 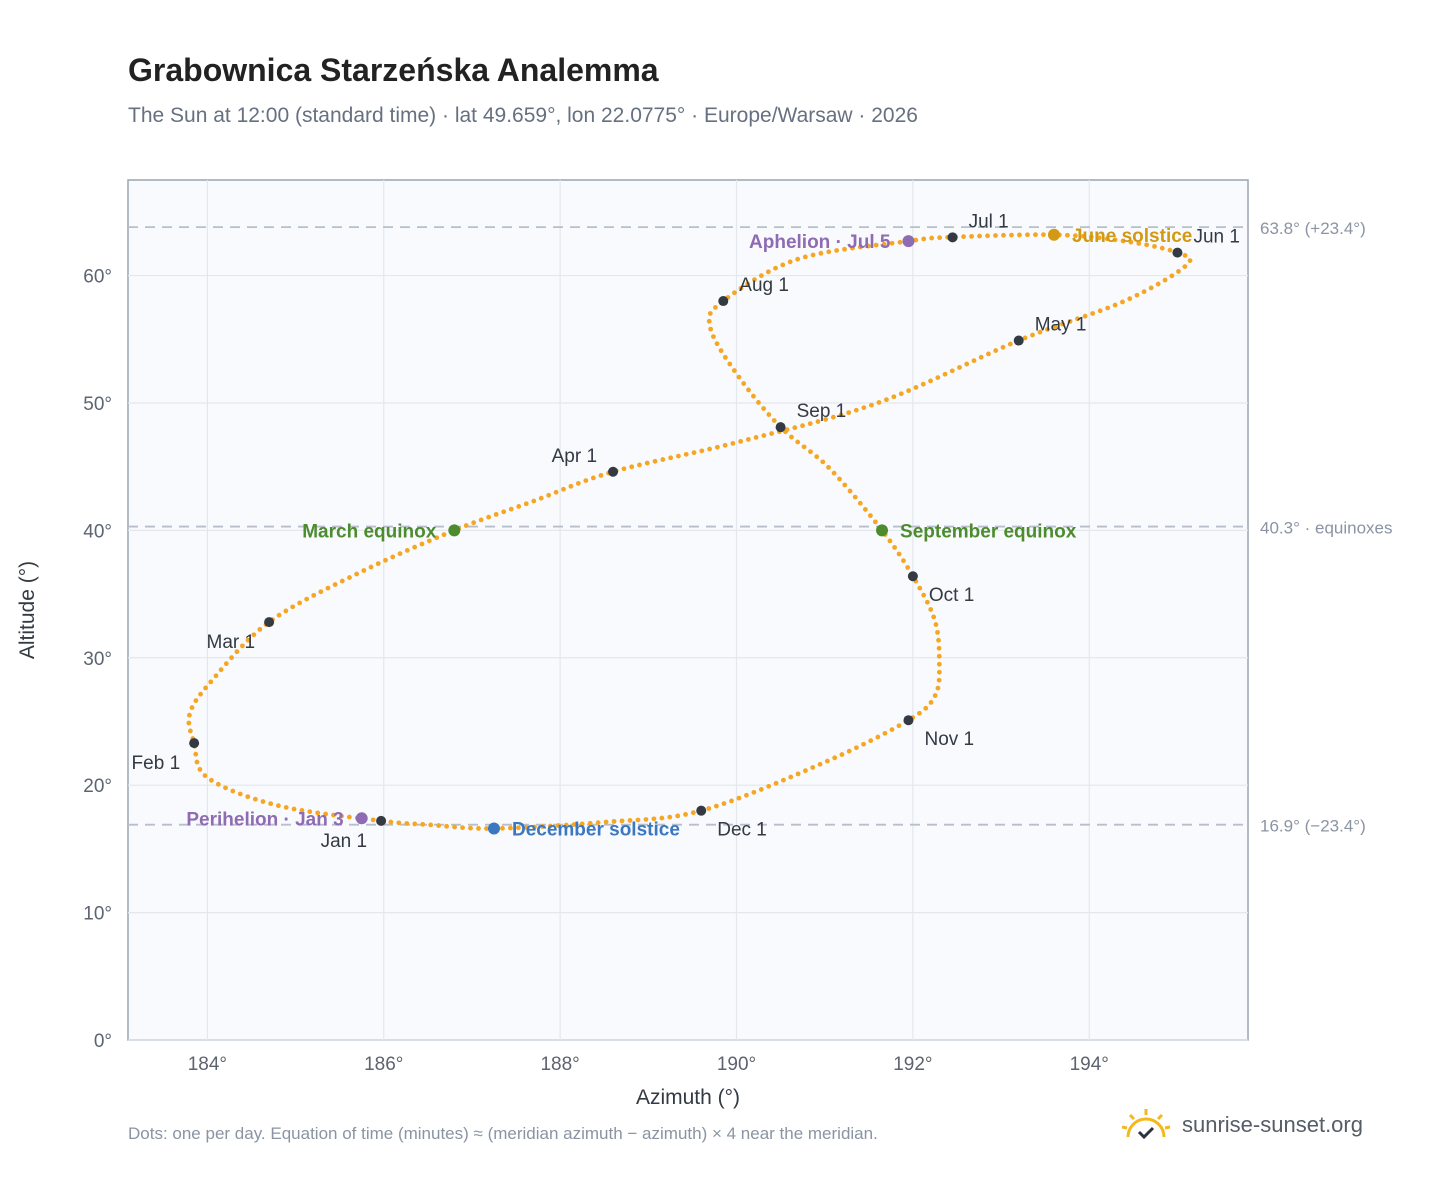 I want to click on event-label: March equinox, so click(x=369, y=531).